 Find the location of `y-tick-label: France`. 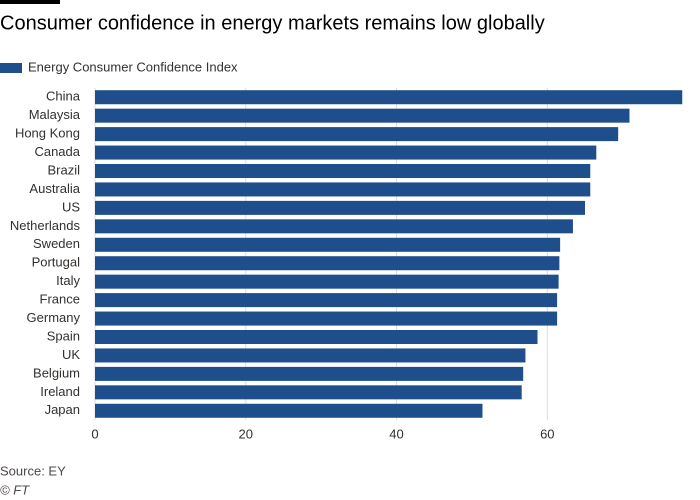

y-tick-label: France is located at coordinates (60, 299).